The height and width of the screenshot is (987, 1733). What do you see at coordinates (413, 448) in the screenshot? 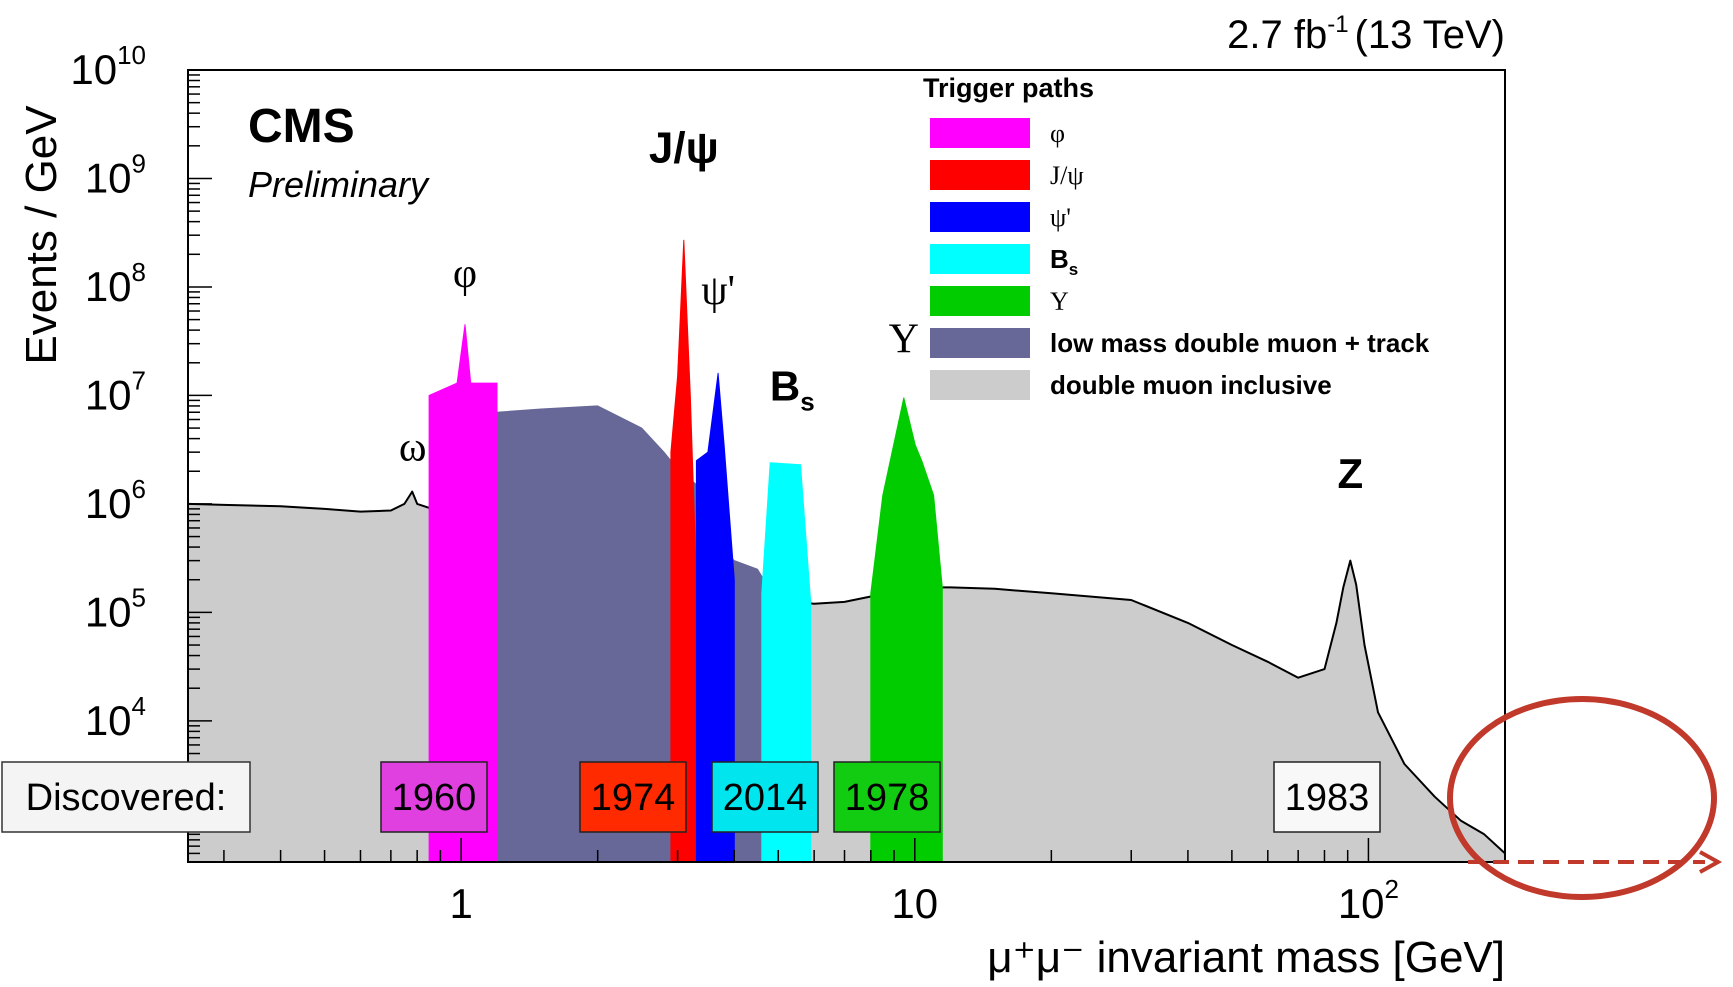
I see `peak-label: ω` at bounding box center [413, 448].